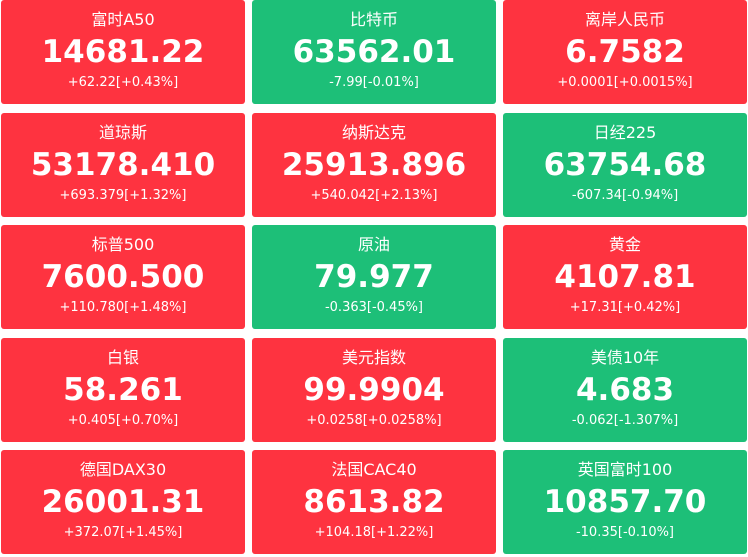 The image size is (748, 557). Describe the element at coordinates (123, 244) in the screenshot. I see `tile-name: 标普500` at that location.